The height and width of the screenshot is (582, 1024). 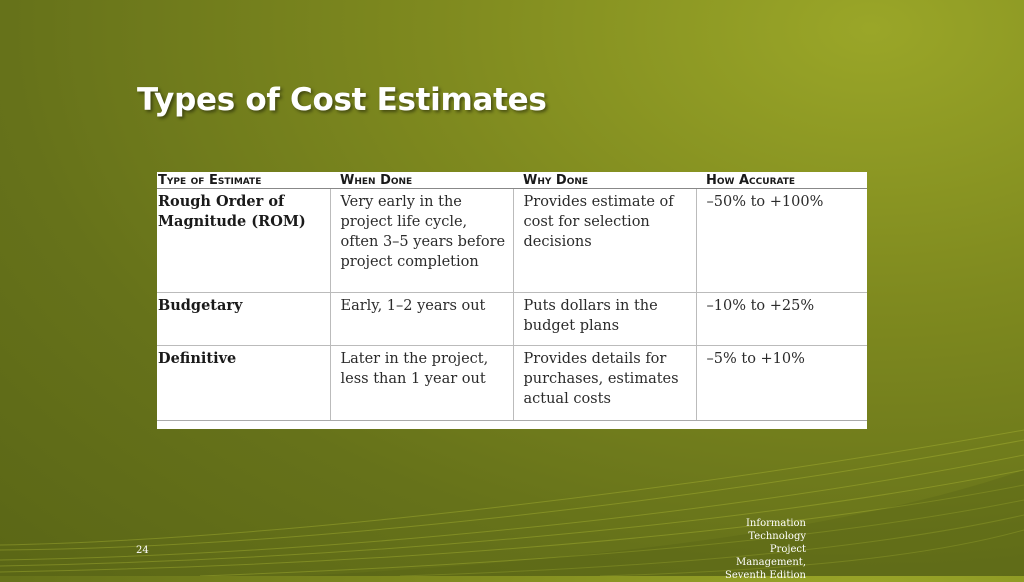 What do you see at coordinates (243, 319) in the screenshot?
I see `estimate-type-cell: Budgetary` at bounding box center [243, 319].